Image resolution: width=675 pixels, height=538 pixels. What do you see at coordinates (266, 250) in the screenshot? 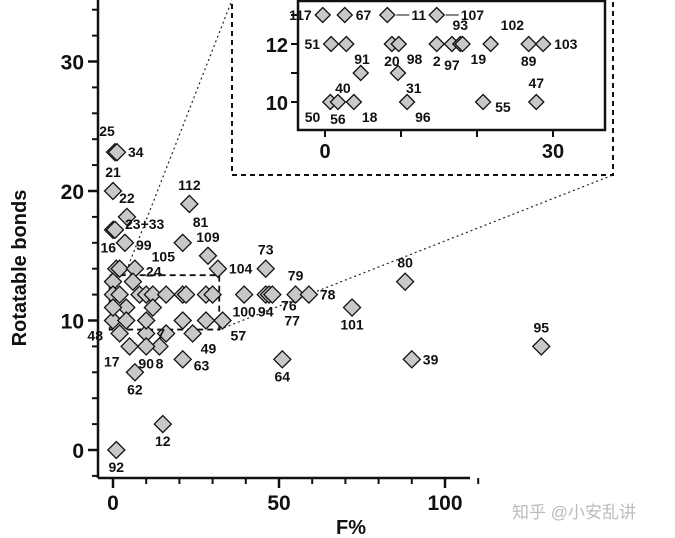
I see `data-point-label: 73` at bounding box center [266, 250].